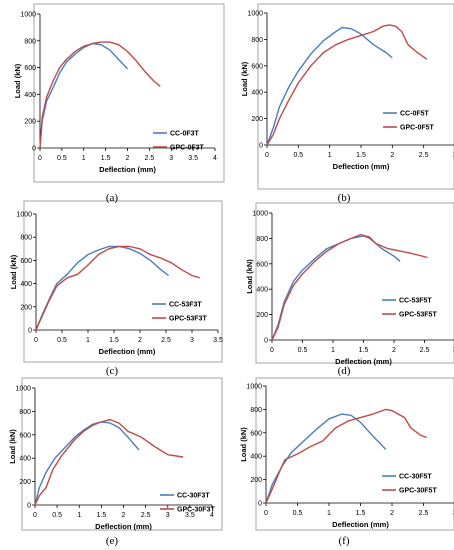 Image resolution: width=454 pixels, height=550 pixels. What do you see at coordinates (415, 301) in the screenshot?
I see `legend-label: CC-53F5T` at bounding box center [415, 301].